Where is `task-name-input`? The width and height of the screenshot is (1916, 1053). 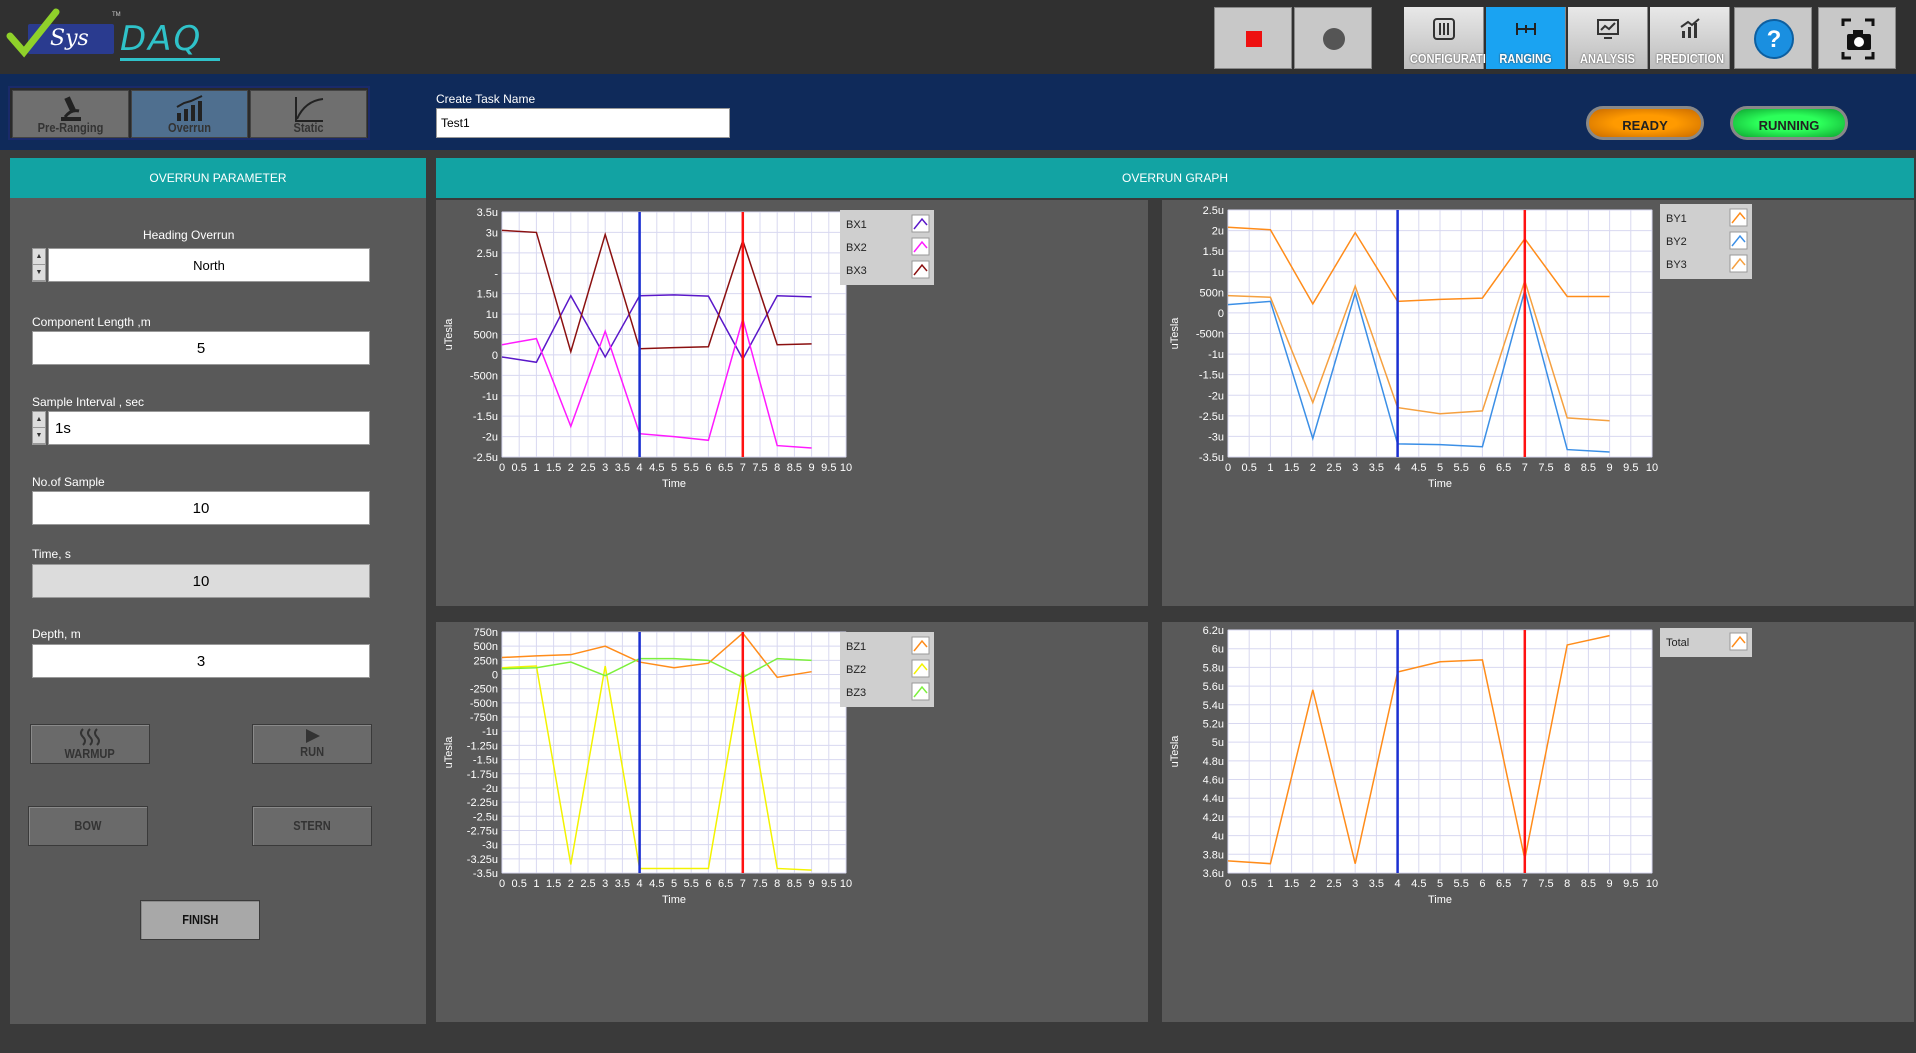 task-name-input is located at coordinates (583, 123).